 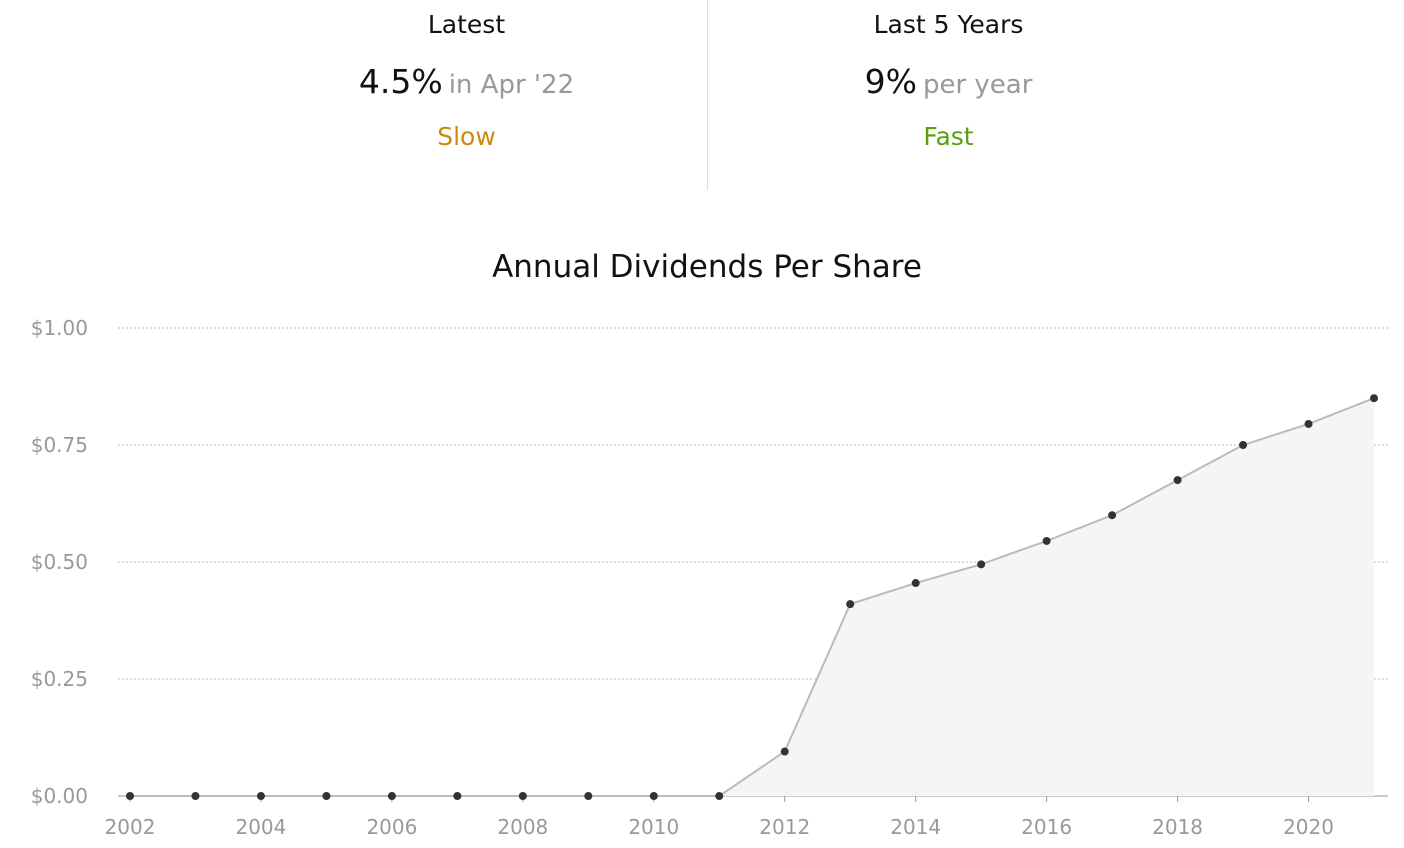 What do you see at coordinates (746, 817) in the screenshot?
I see `x-axis-ticks: 2002 2004 2006 2008 2010 2012 2014 2016 2018 2020` at bounding box center [746, 817].